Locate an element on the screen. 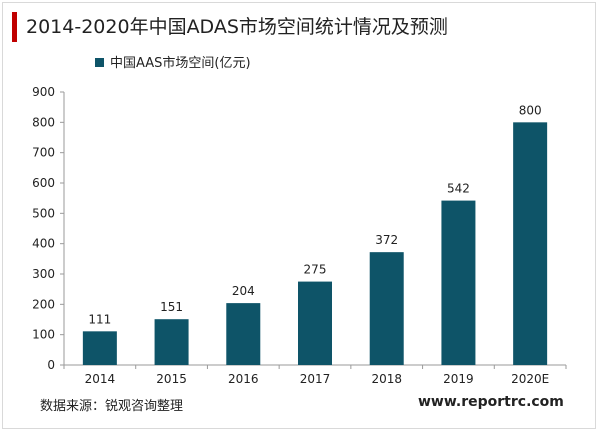 The width and height of the screenshot is (600, 433). y-tick-label: 300 is located at coordinates (43, 274).